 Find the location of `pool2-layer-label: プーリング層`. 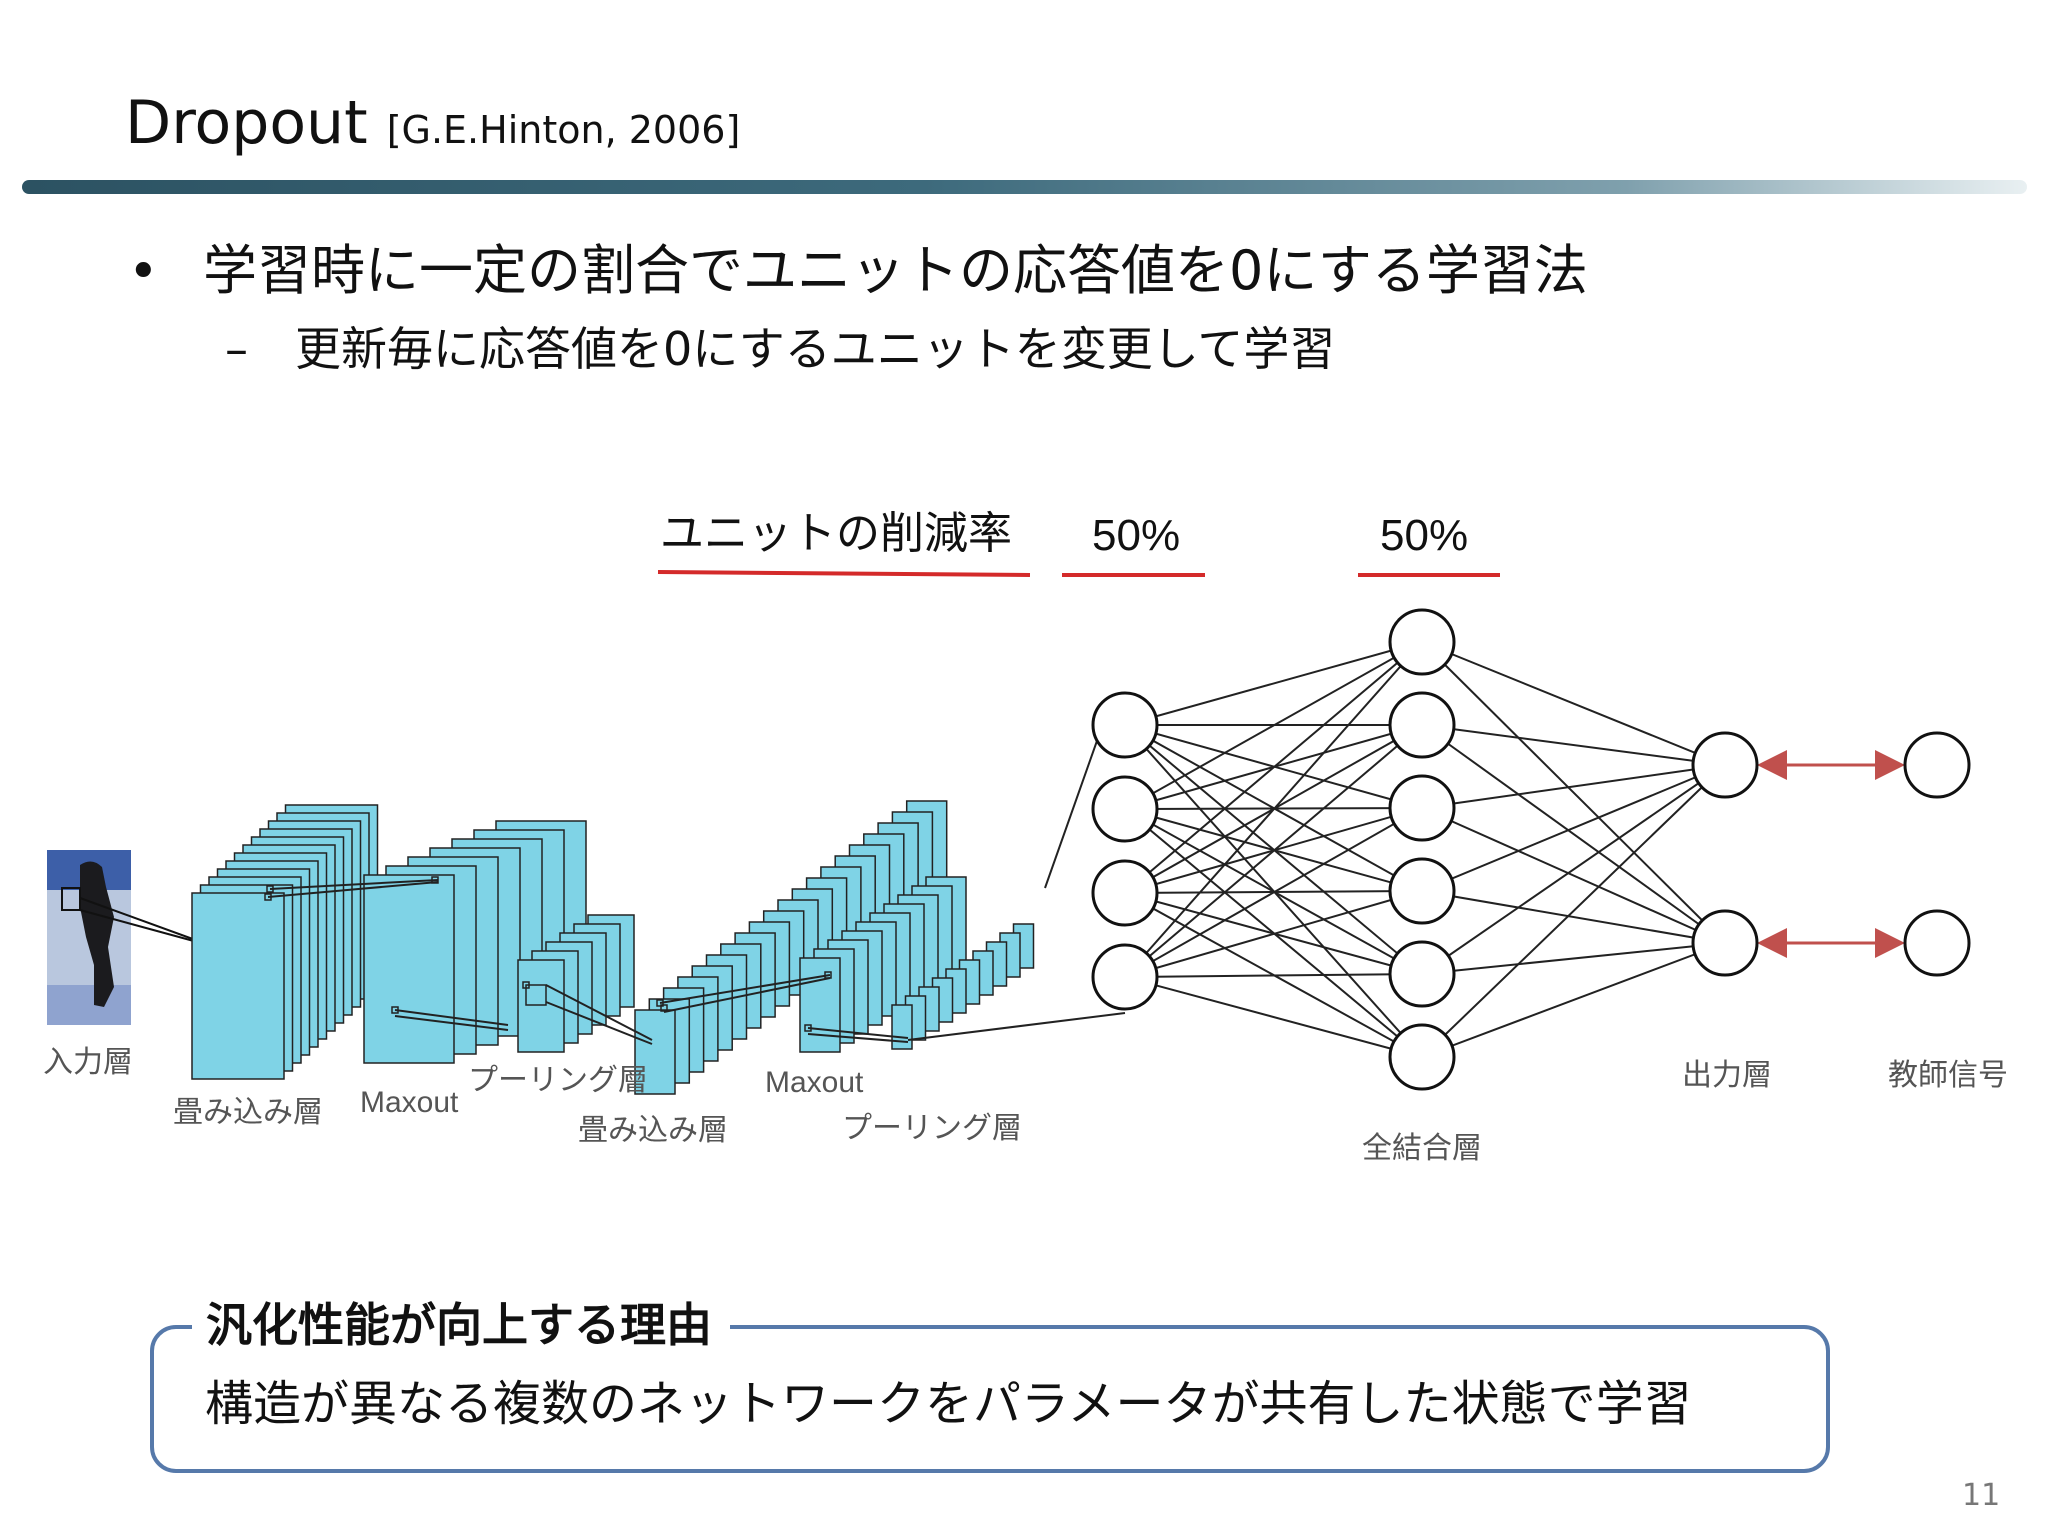

pool2-layer-label: プーリング層 is located at coordinates (932, 1128).